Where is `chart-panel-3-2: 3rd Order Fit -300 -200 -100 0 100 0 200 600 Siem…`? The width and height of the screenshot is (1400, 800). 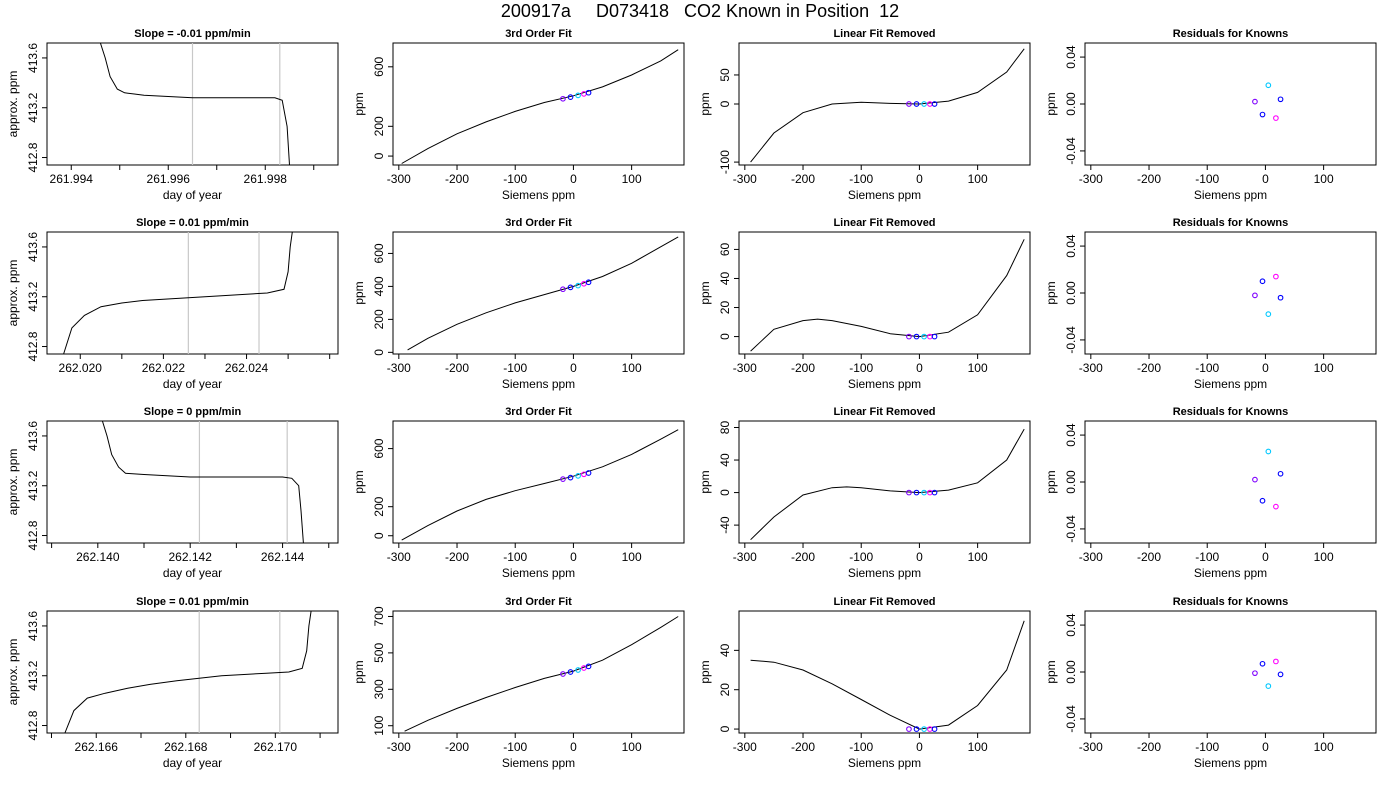
chart-panel-3-2: 3rd Order Fit -300 -200 -100 0 100 0 200 600 Siem… is located at coordinates (518, 493).